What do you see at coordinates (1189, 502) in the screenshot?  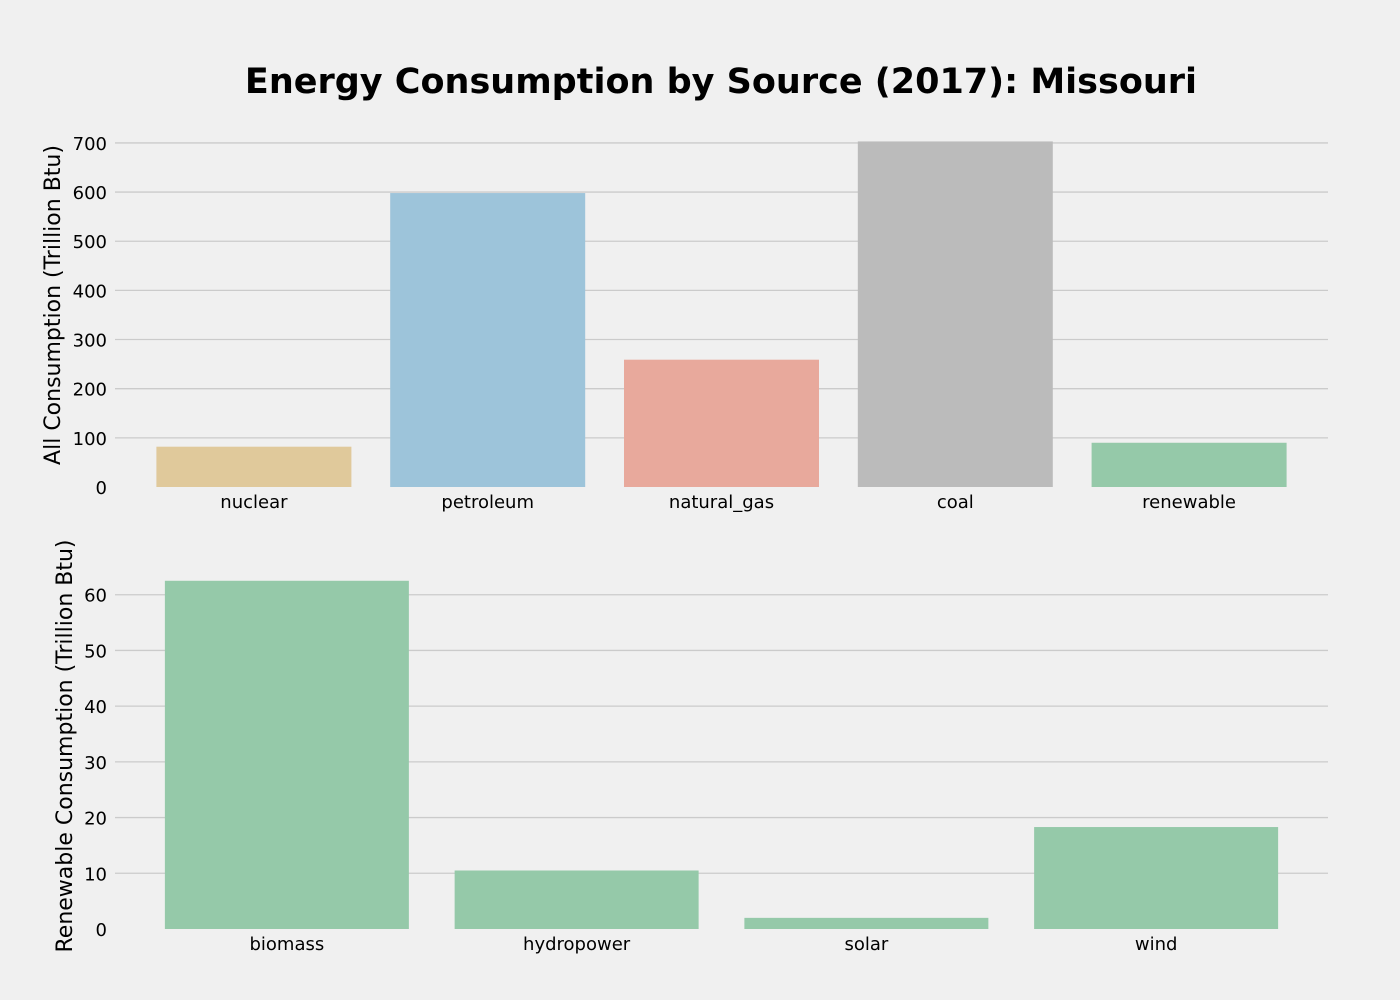 I see `top-x-tick-label-renewable: renewable` at bounding box center [1189, 502].